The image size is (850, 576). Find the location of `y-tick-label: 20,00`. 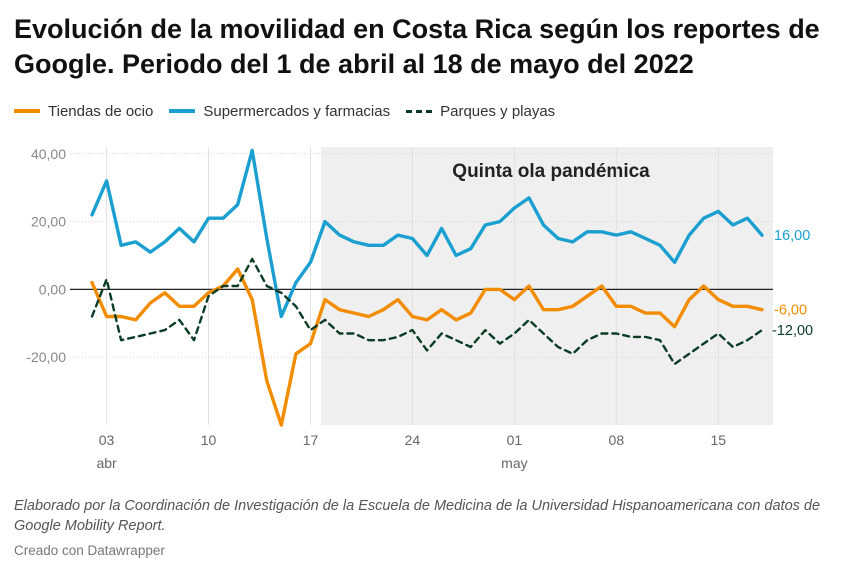

y-tick-label: 20,00 is located at coordinates (48, 222).